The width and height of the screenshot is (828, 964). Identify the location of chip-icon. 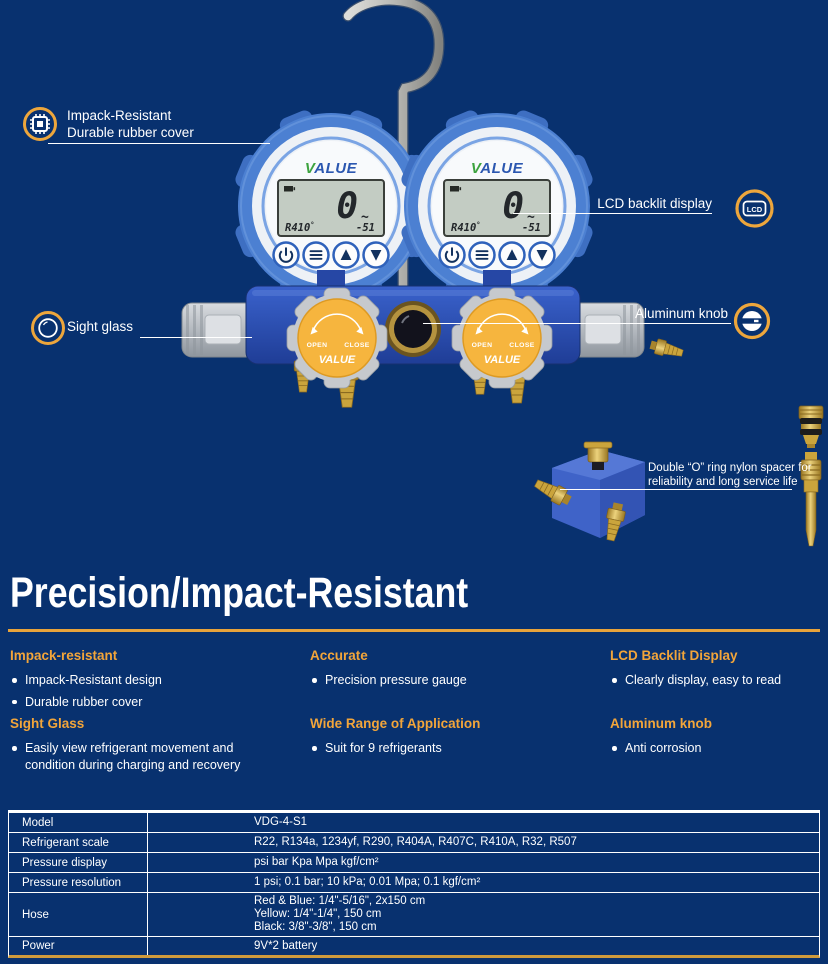
(40, 124).